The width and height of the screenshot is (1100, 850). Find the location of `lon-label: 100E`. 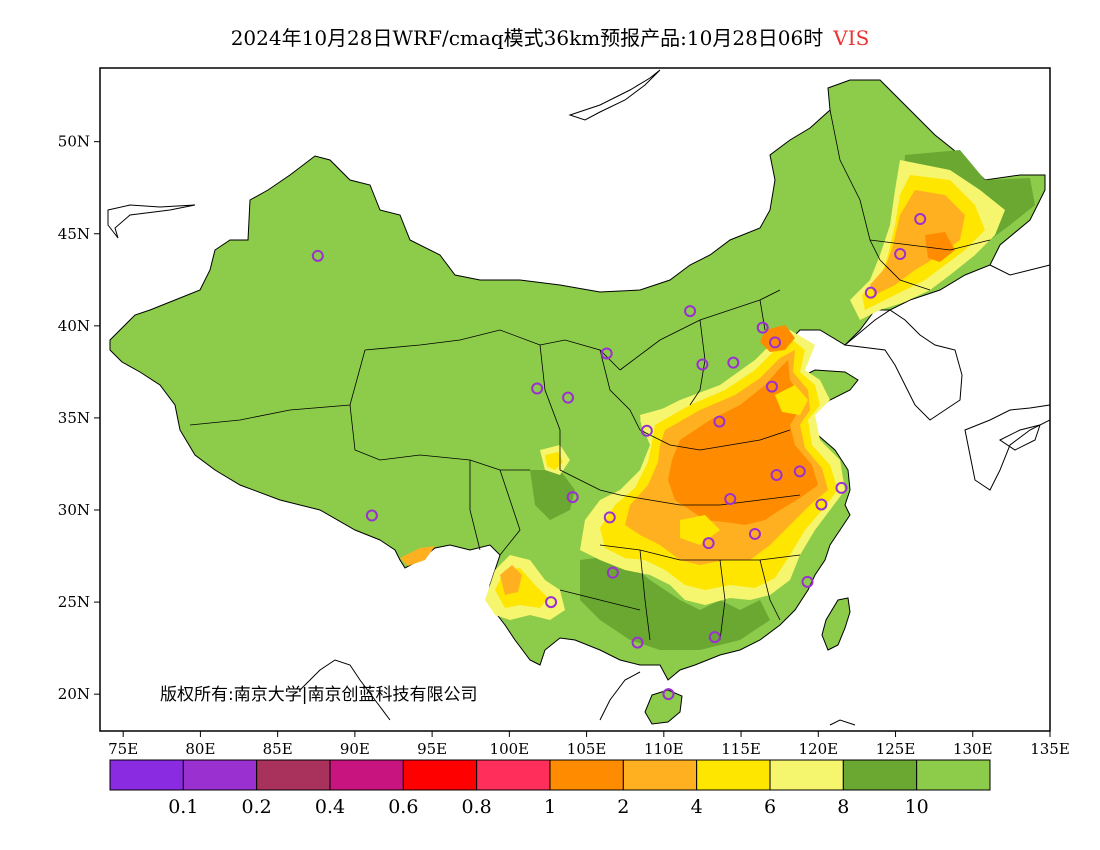

lon-label: 100E is located at coordinates (510, 749).